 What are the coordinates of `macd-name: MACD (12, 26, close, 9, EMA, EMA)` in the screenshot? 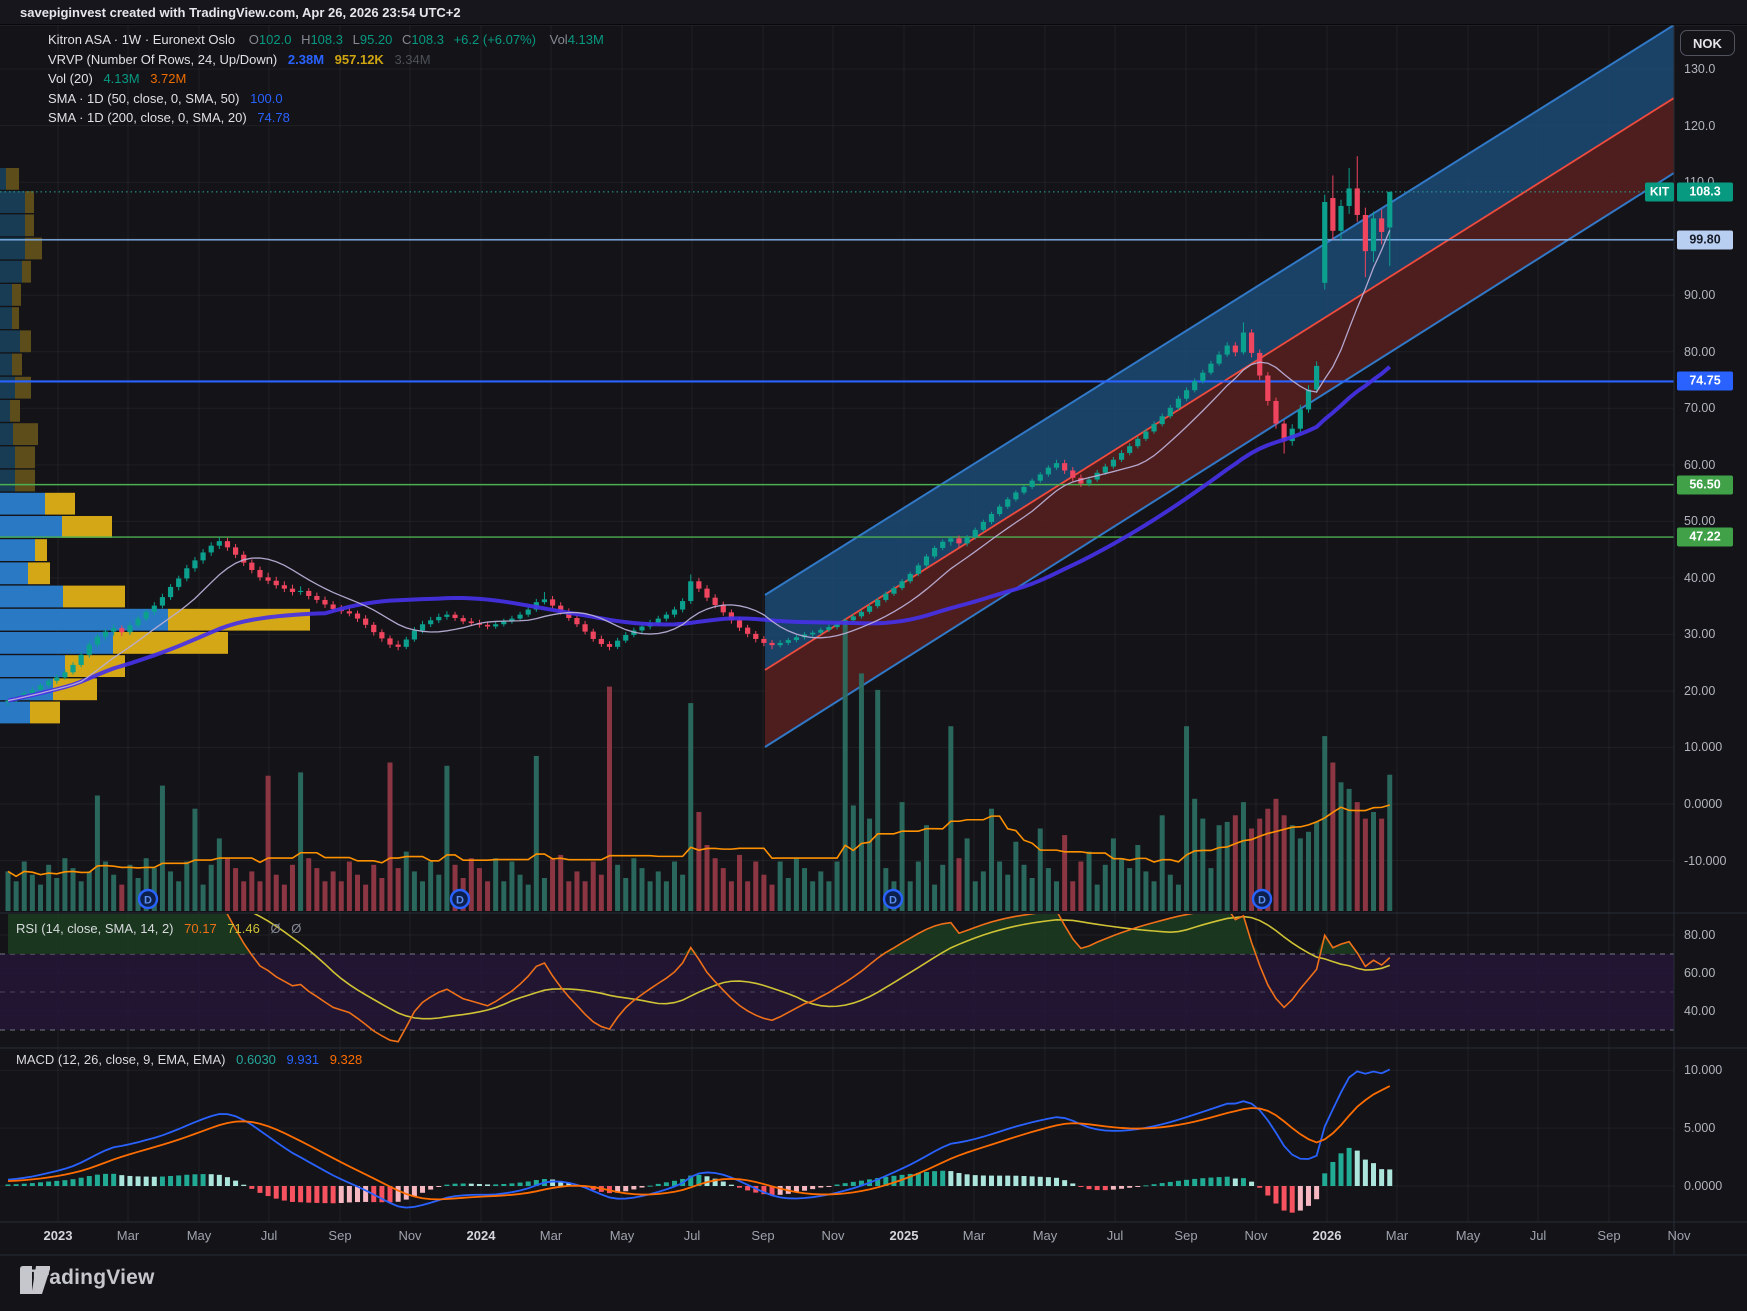 It's located at (121, 1059).